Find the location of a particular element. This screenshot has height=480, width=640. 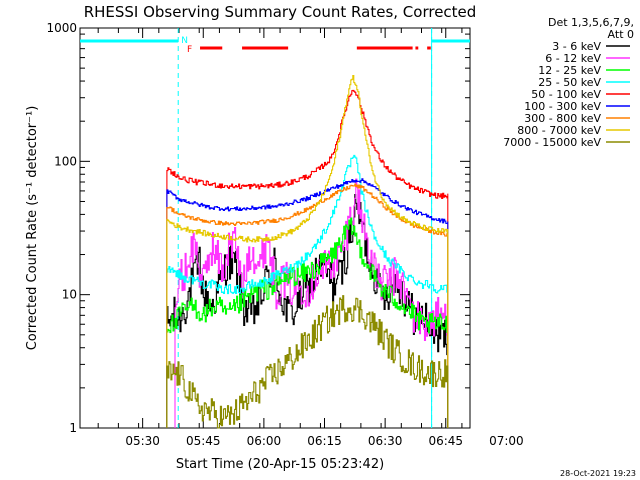

legend-entry-label: 300 - 800 keV is located at coordinates (562, 118).